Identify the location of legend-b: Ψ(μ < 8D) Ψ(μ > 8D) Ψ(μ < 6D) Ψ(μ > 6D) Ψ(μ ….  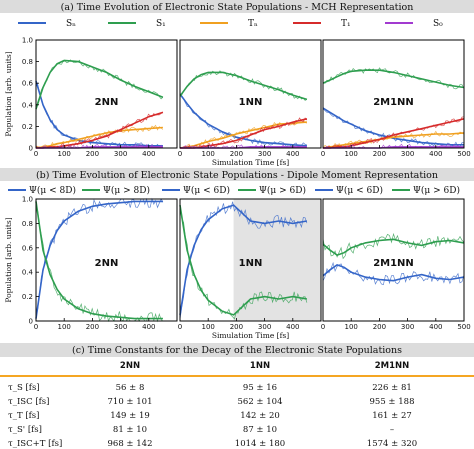
(234, 190).